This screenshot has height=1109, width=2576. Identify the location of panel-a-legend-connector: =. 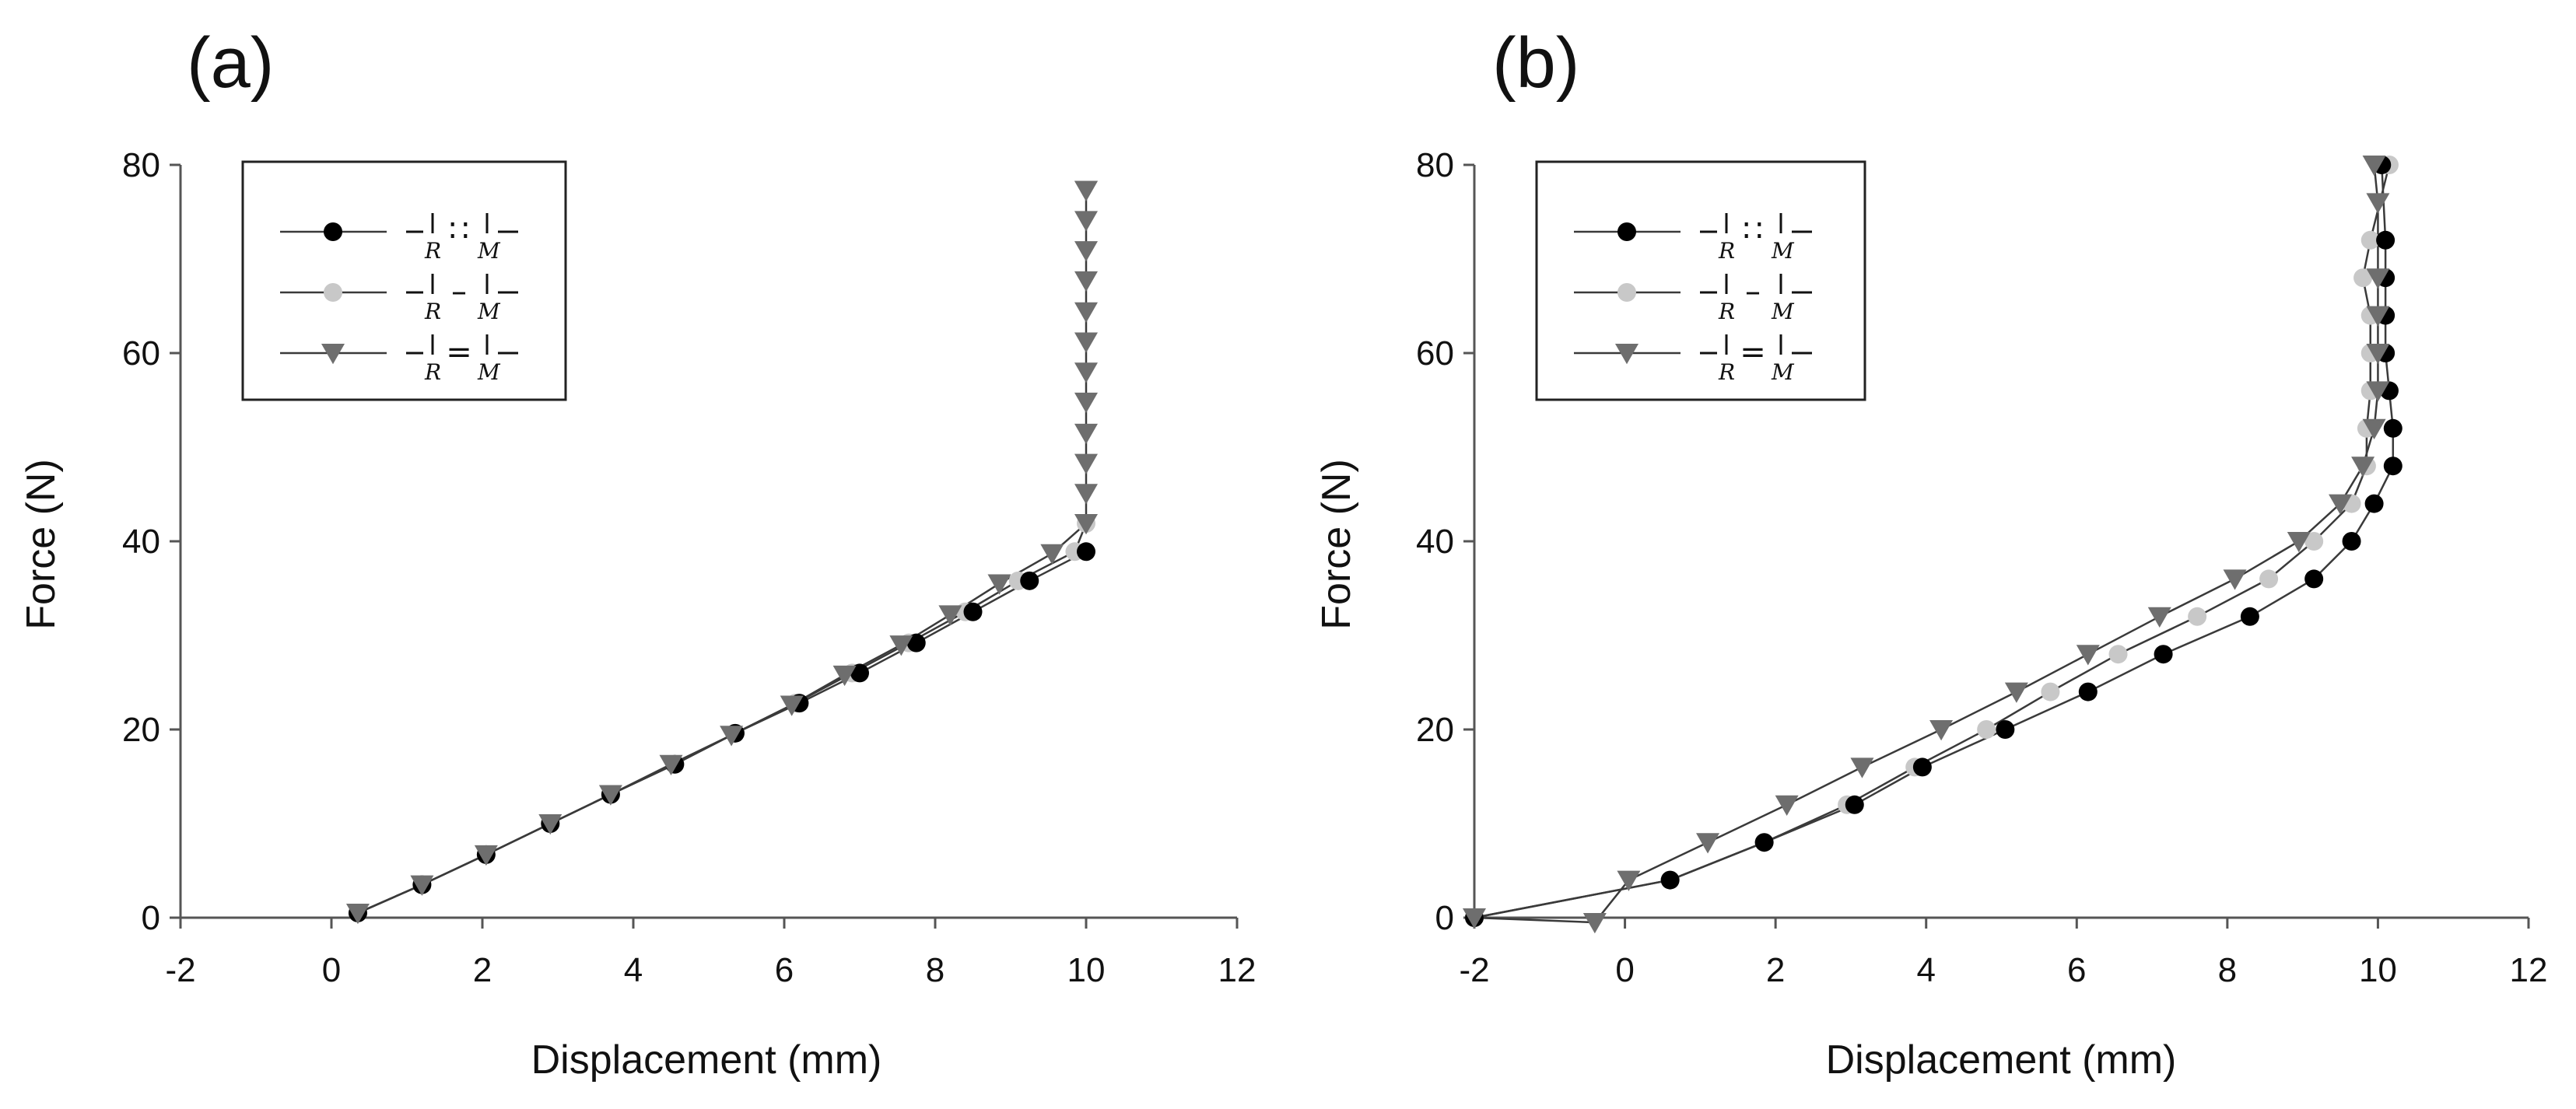
(459, 352).